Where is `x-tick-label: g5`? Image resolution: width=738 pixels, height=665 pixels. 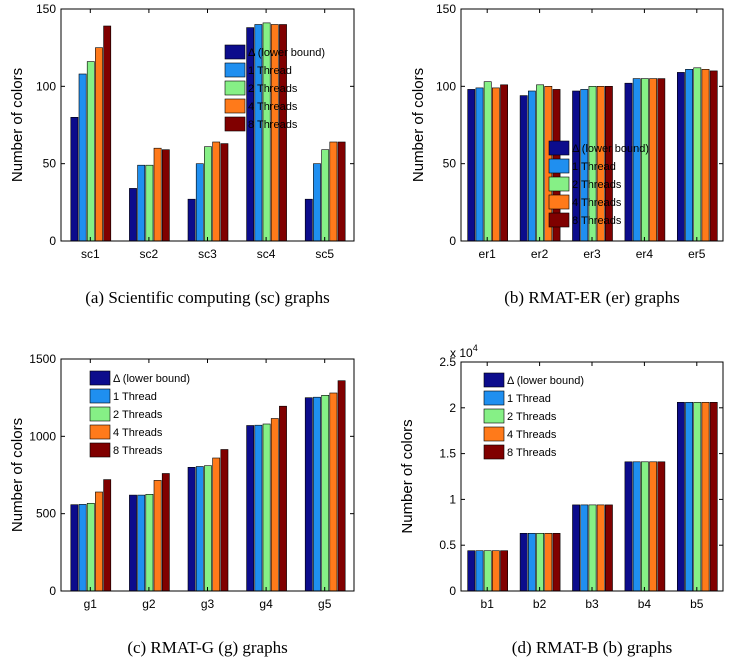 x-tick-label: g5 is located at coordinates (325, 604).